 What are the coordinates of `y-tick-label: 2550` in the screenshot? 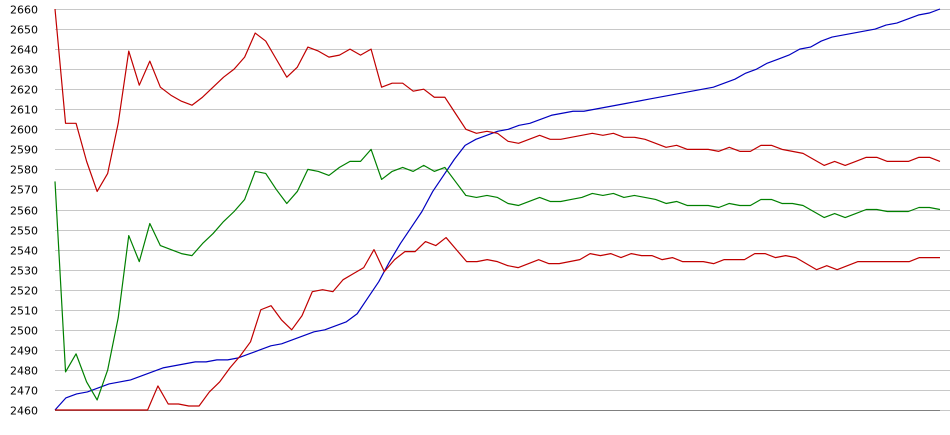 It's located at (24, 231).